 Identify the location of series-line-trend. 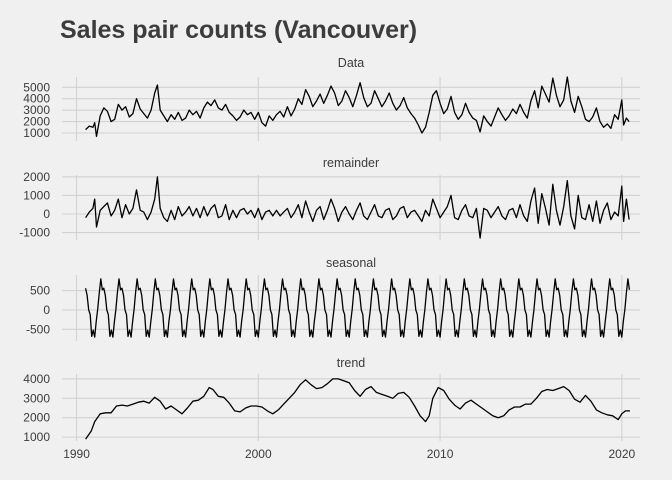
(357, 409).